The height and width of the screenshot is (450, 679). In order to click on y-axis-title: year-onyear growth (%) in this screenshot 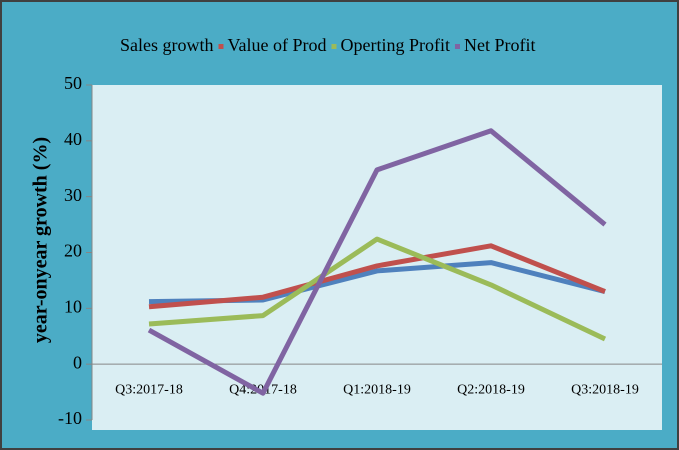, I will do `click(41, 240)`.